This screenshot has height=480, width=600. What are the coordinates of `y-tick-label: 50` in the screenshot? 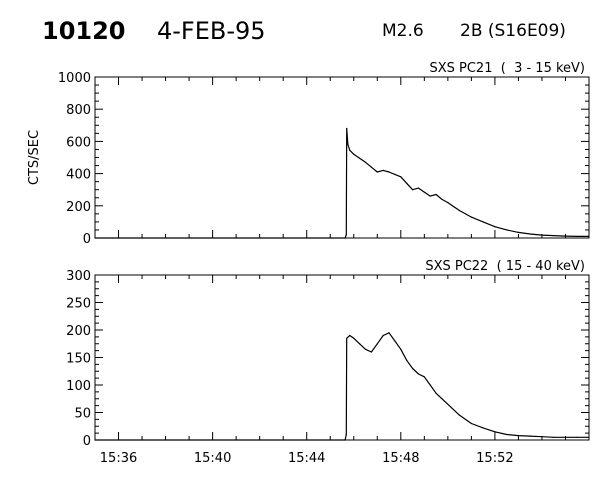 It's located at (82, 414).